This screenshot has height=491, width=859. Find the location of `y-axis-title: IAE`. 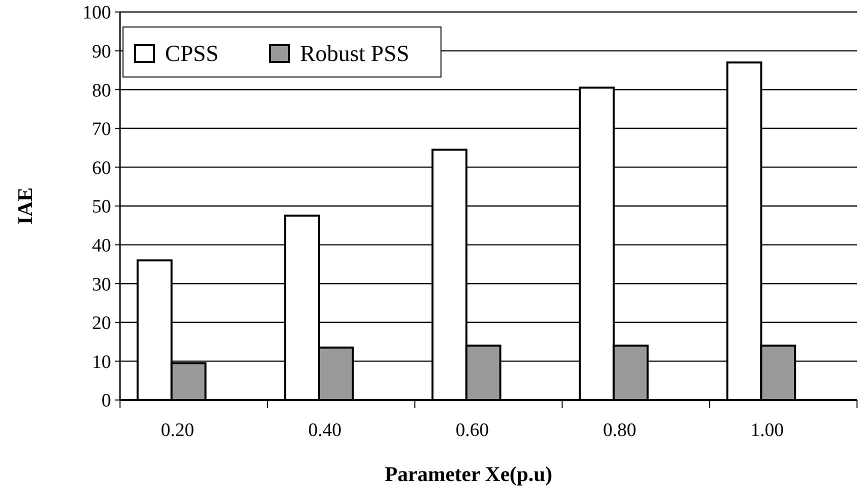

y-axis-title: IAE is located at coordinates (25, 206).